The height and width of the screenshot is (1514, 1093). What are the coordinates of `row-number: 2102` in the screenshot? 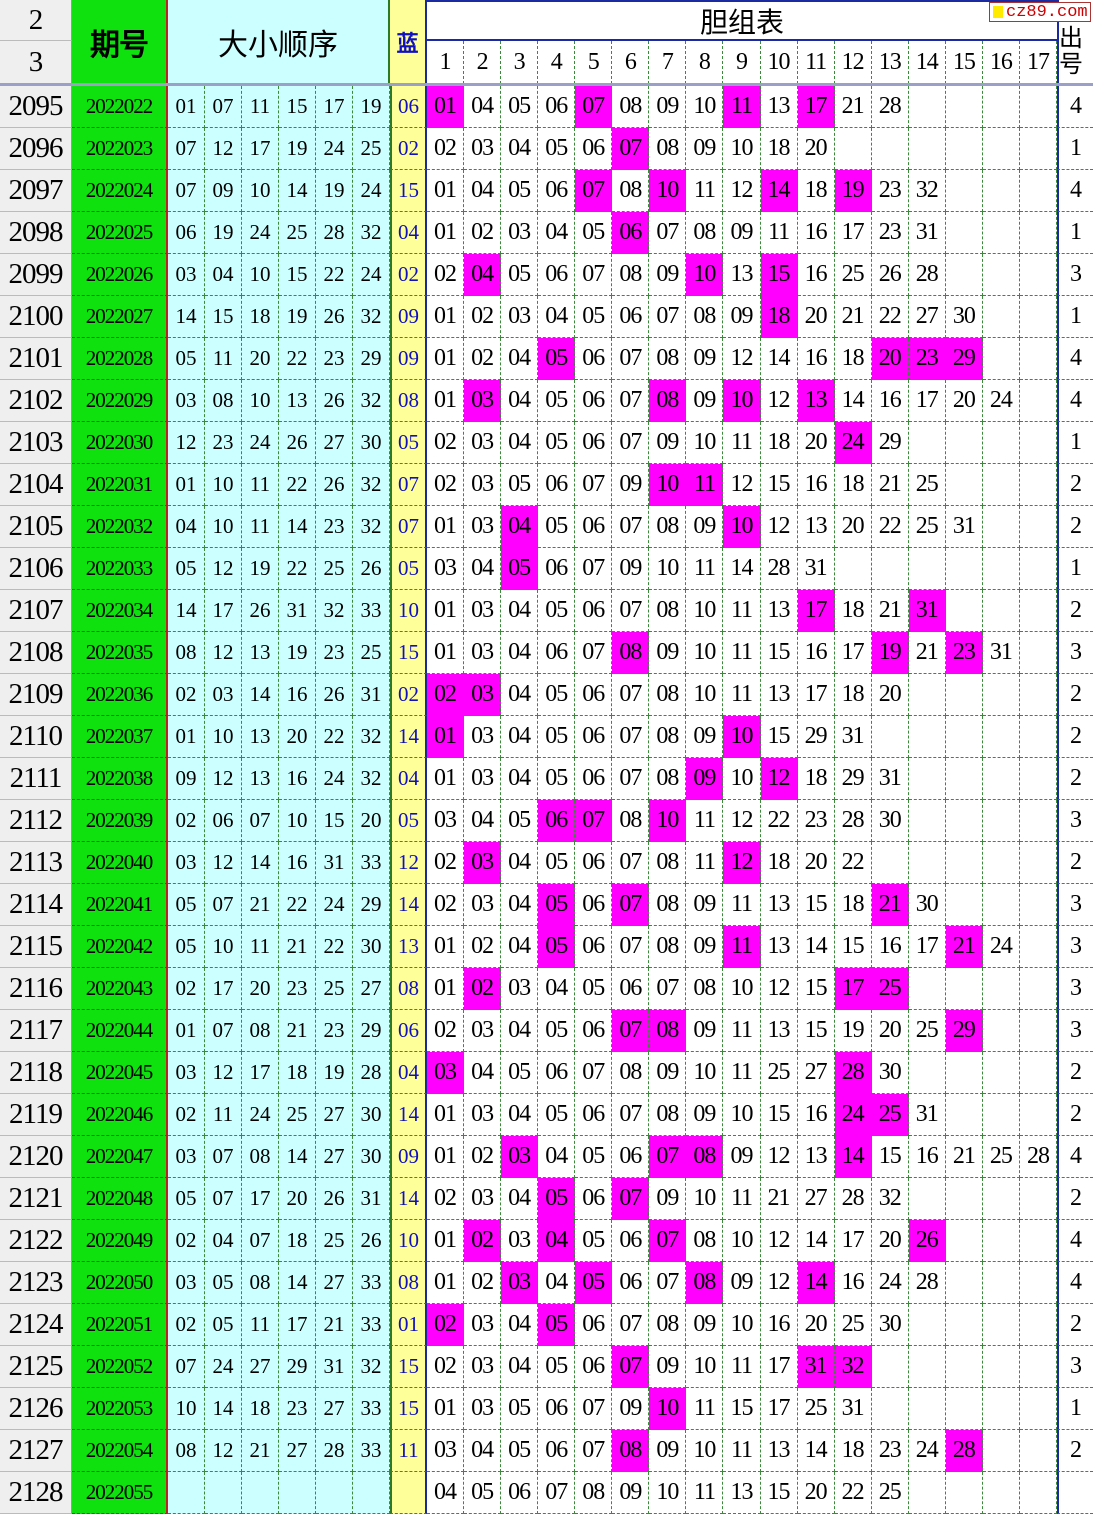 It's located at (36, 401).